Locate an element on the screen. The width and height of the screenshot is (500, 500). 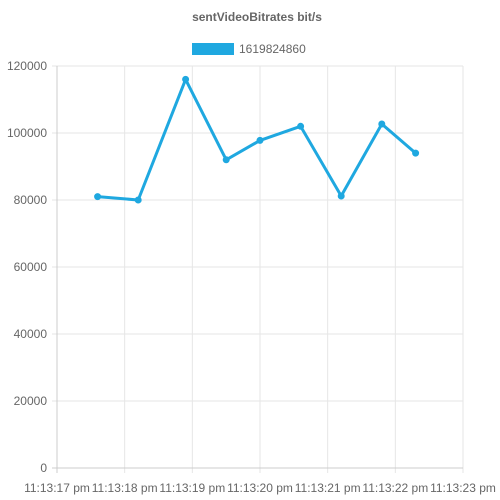
x-tick-label: 11:13:21 pm is located at coordinates (328, 488).